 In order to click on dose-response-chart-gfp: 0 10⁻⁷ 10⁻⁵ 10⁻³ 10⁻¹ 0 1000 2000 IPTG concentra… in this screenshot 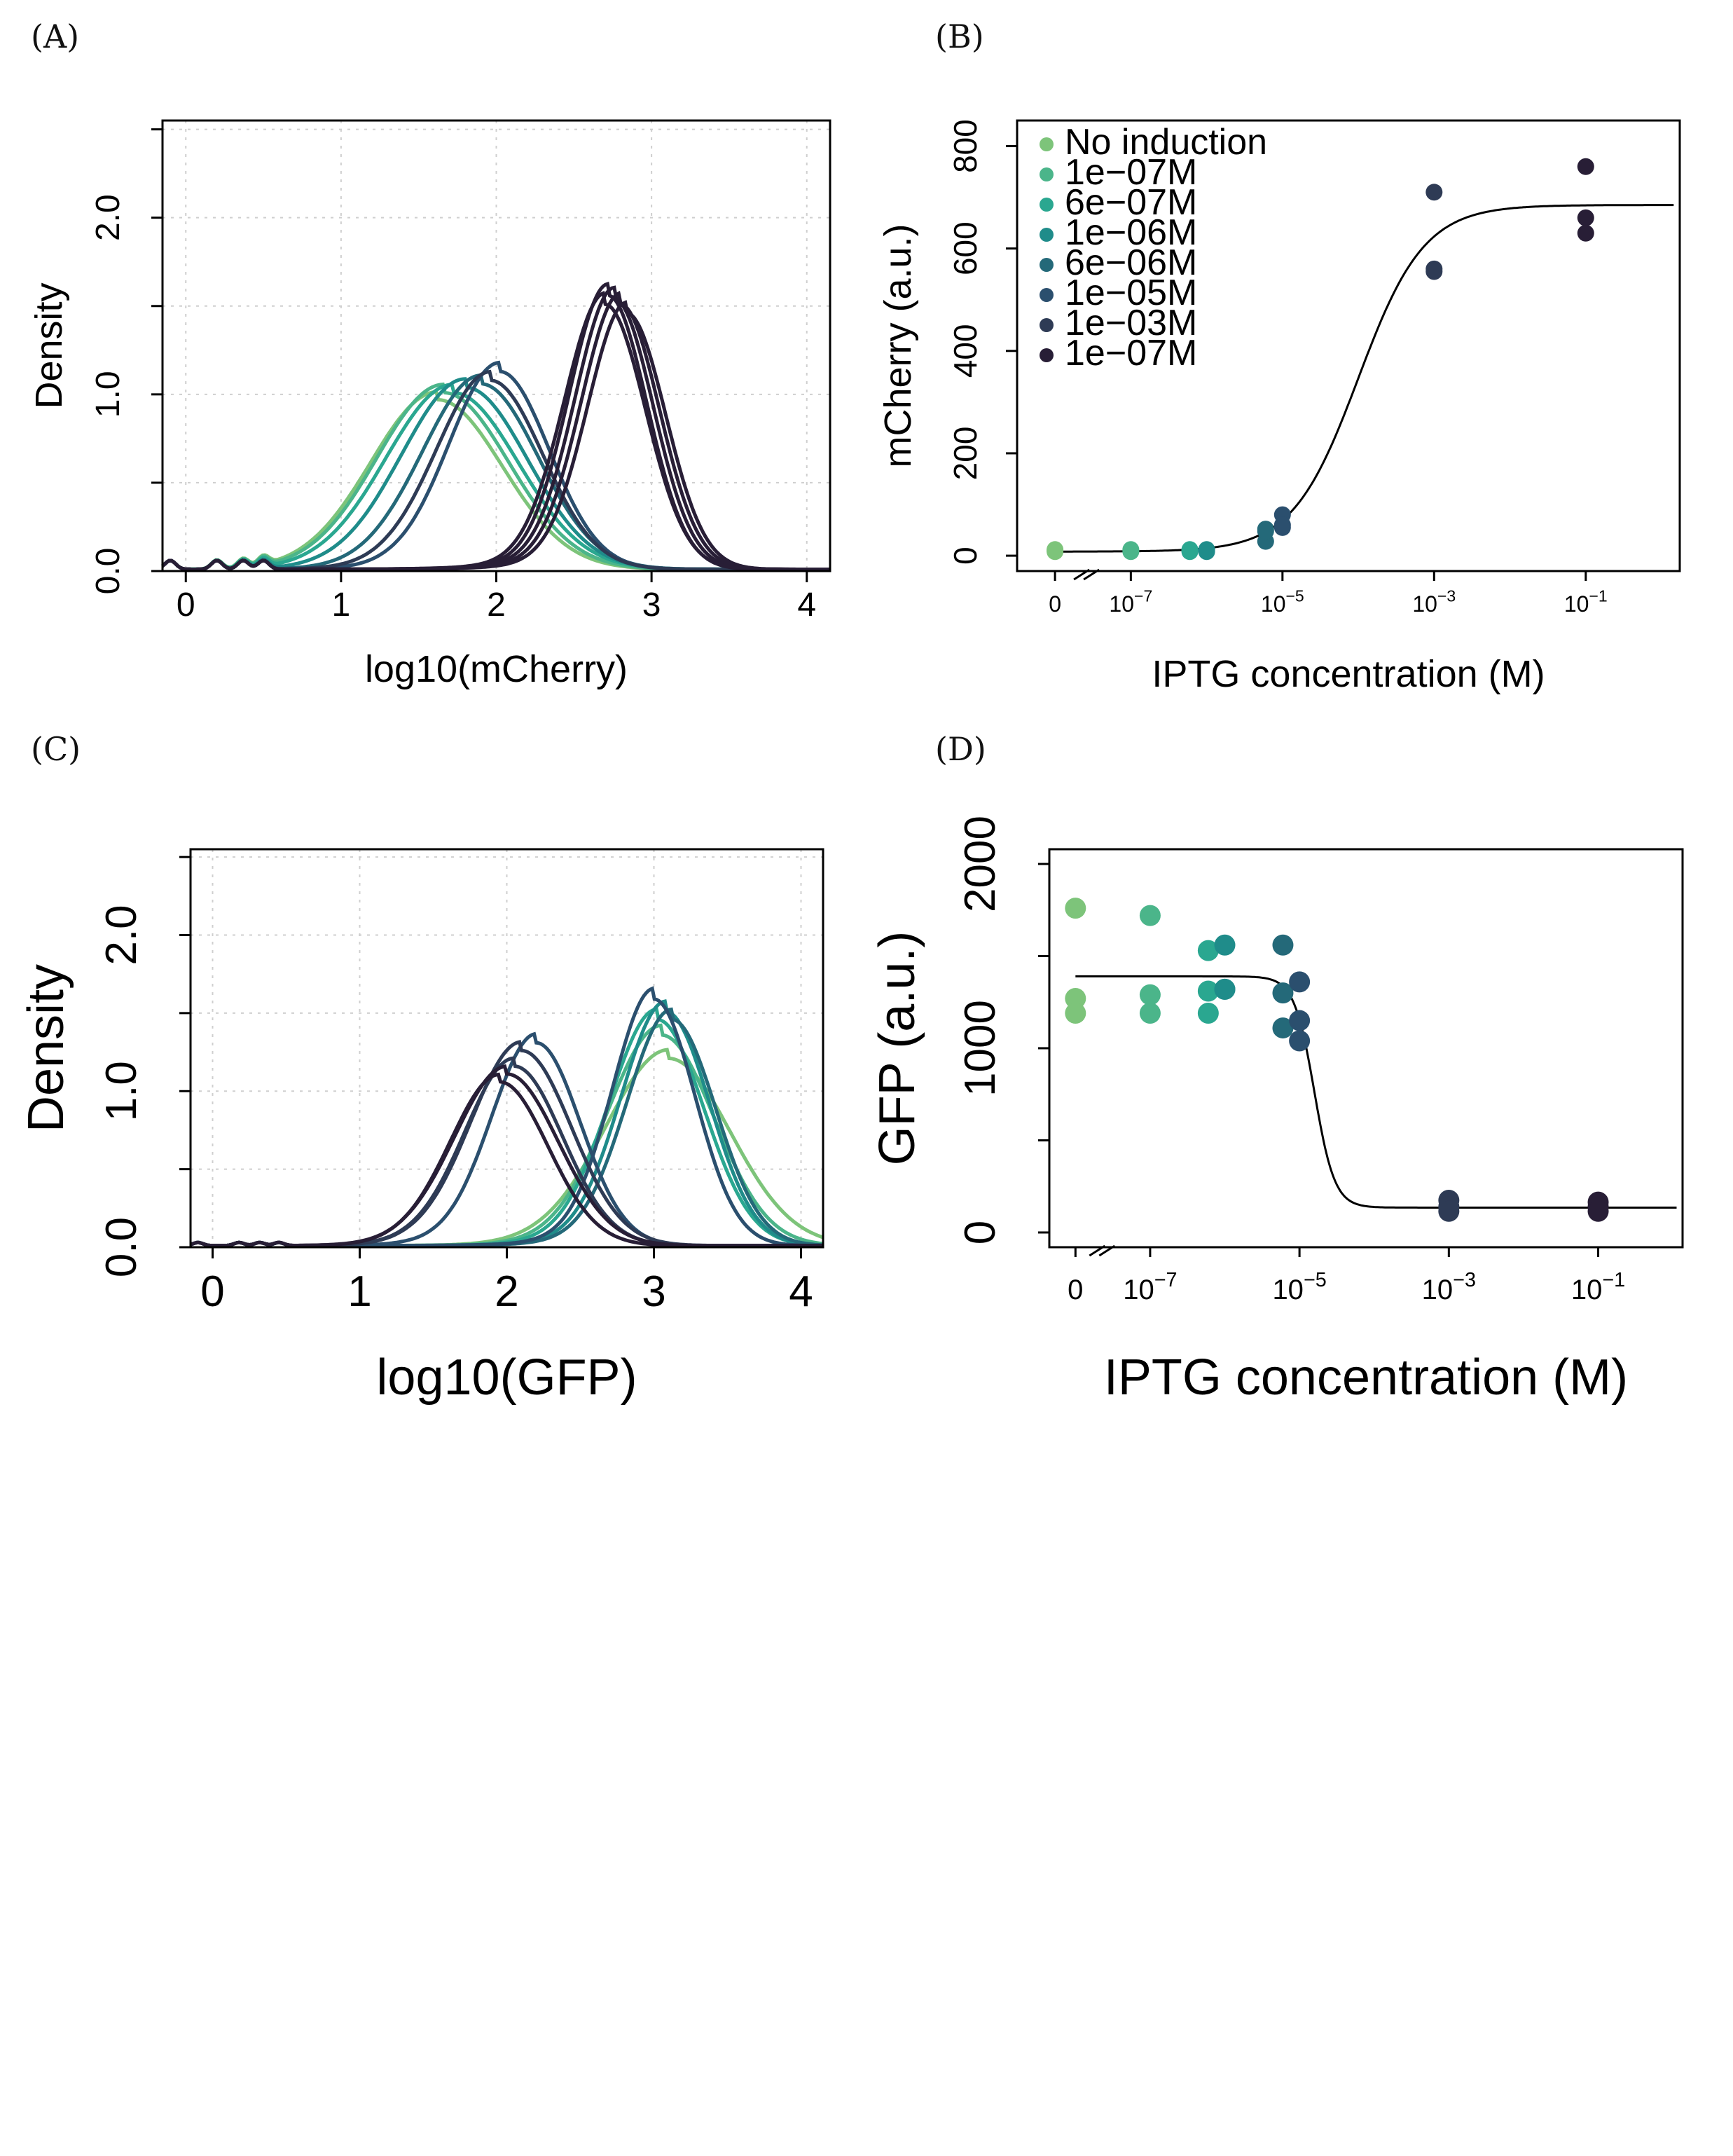, I will do `click(1276, 1111)`.